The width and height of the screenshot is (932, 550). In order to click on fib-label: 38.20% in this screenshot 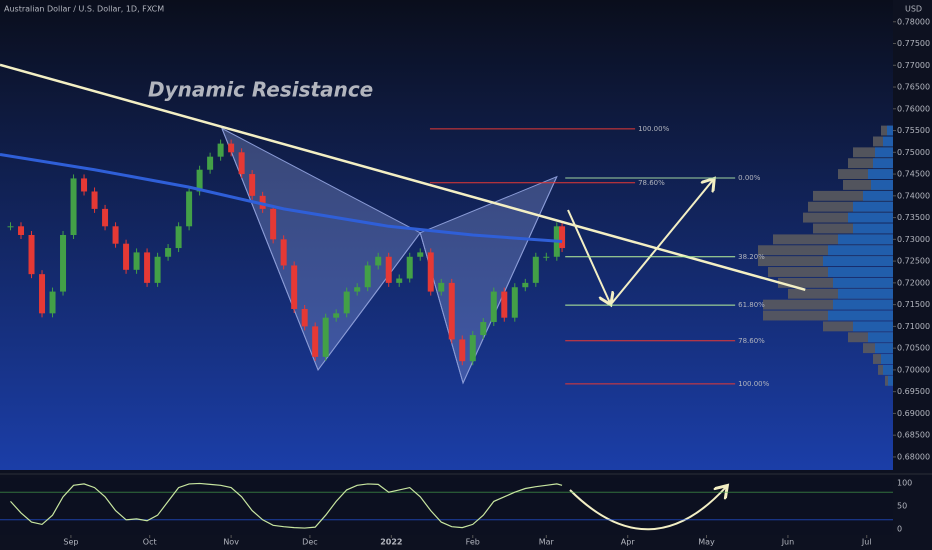, I will do `click(751, 257)`.